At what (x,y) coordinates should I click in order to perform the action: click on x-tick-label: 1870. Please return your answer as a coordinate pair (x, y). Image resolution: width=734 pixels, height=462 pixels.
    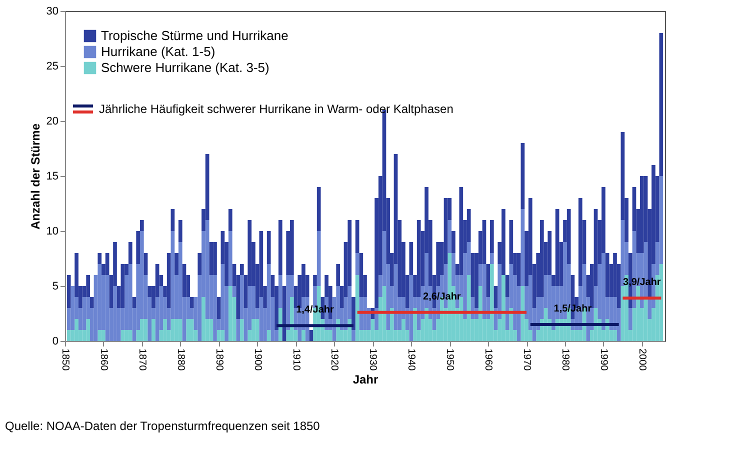
    Looking at the image, I should click on (142, 360).